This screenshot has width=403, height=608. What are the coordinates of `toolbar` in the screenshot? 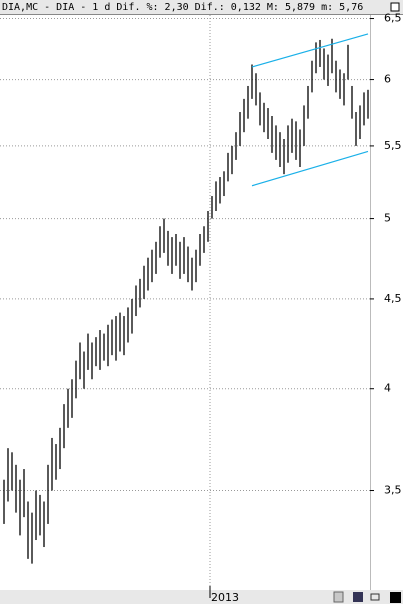 It's located at (367, 597).